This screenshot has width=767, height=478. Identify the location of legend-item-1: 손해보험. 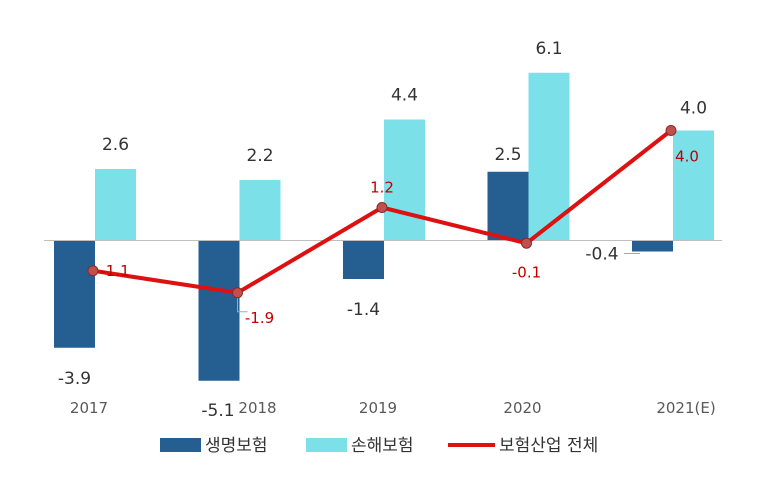
(360, 446).